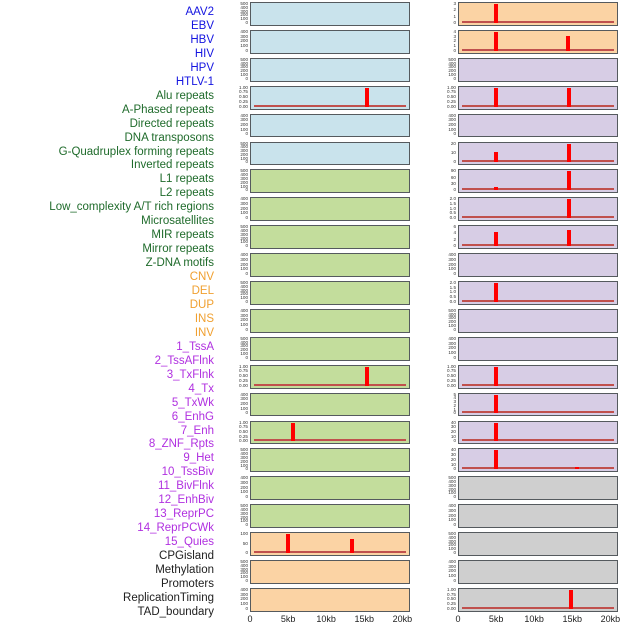 The width and height of the screenshot is (630, 630). Describe the element at coordinates (330, 622) in the screenshot. I see `x-axis-left: 0 5kb 10kb 15kb 20kb` at that location.